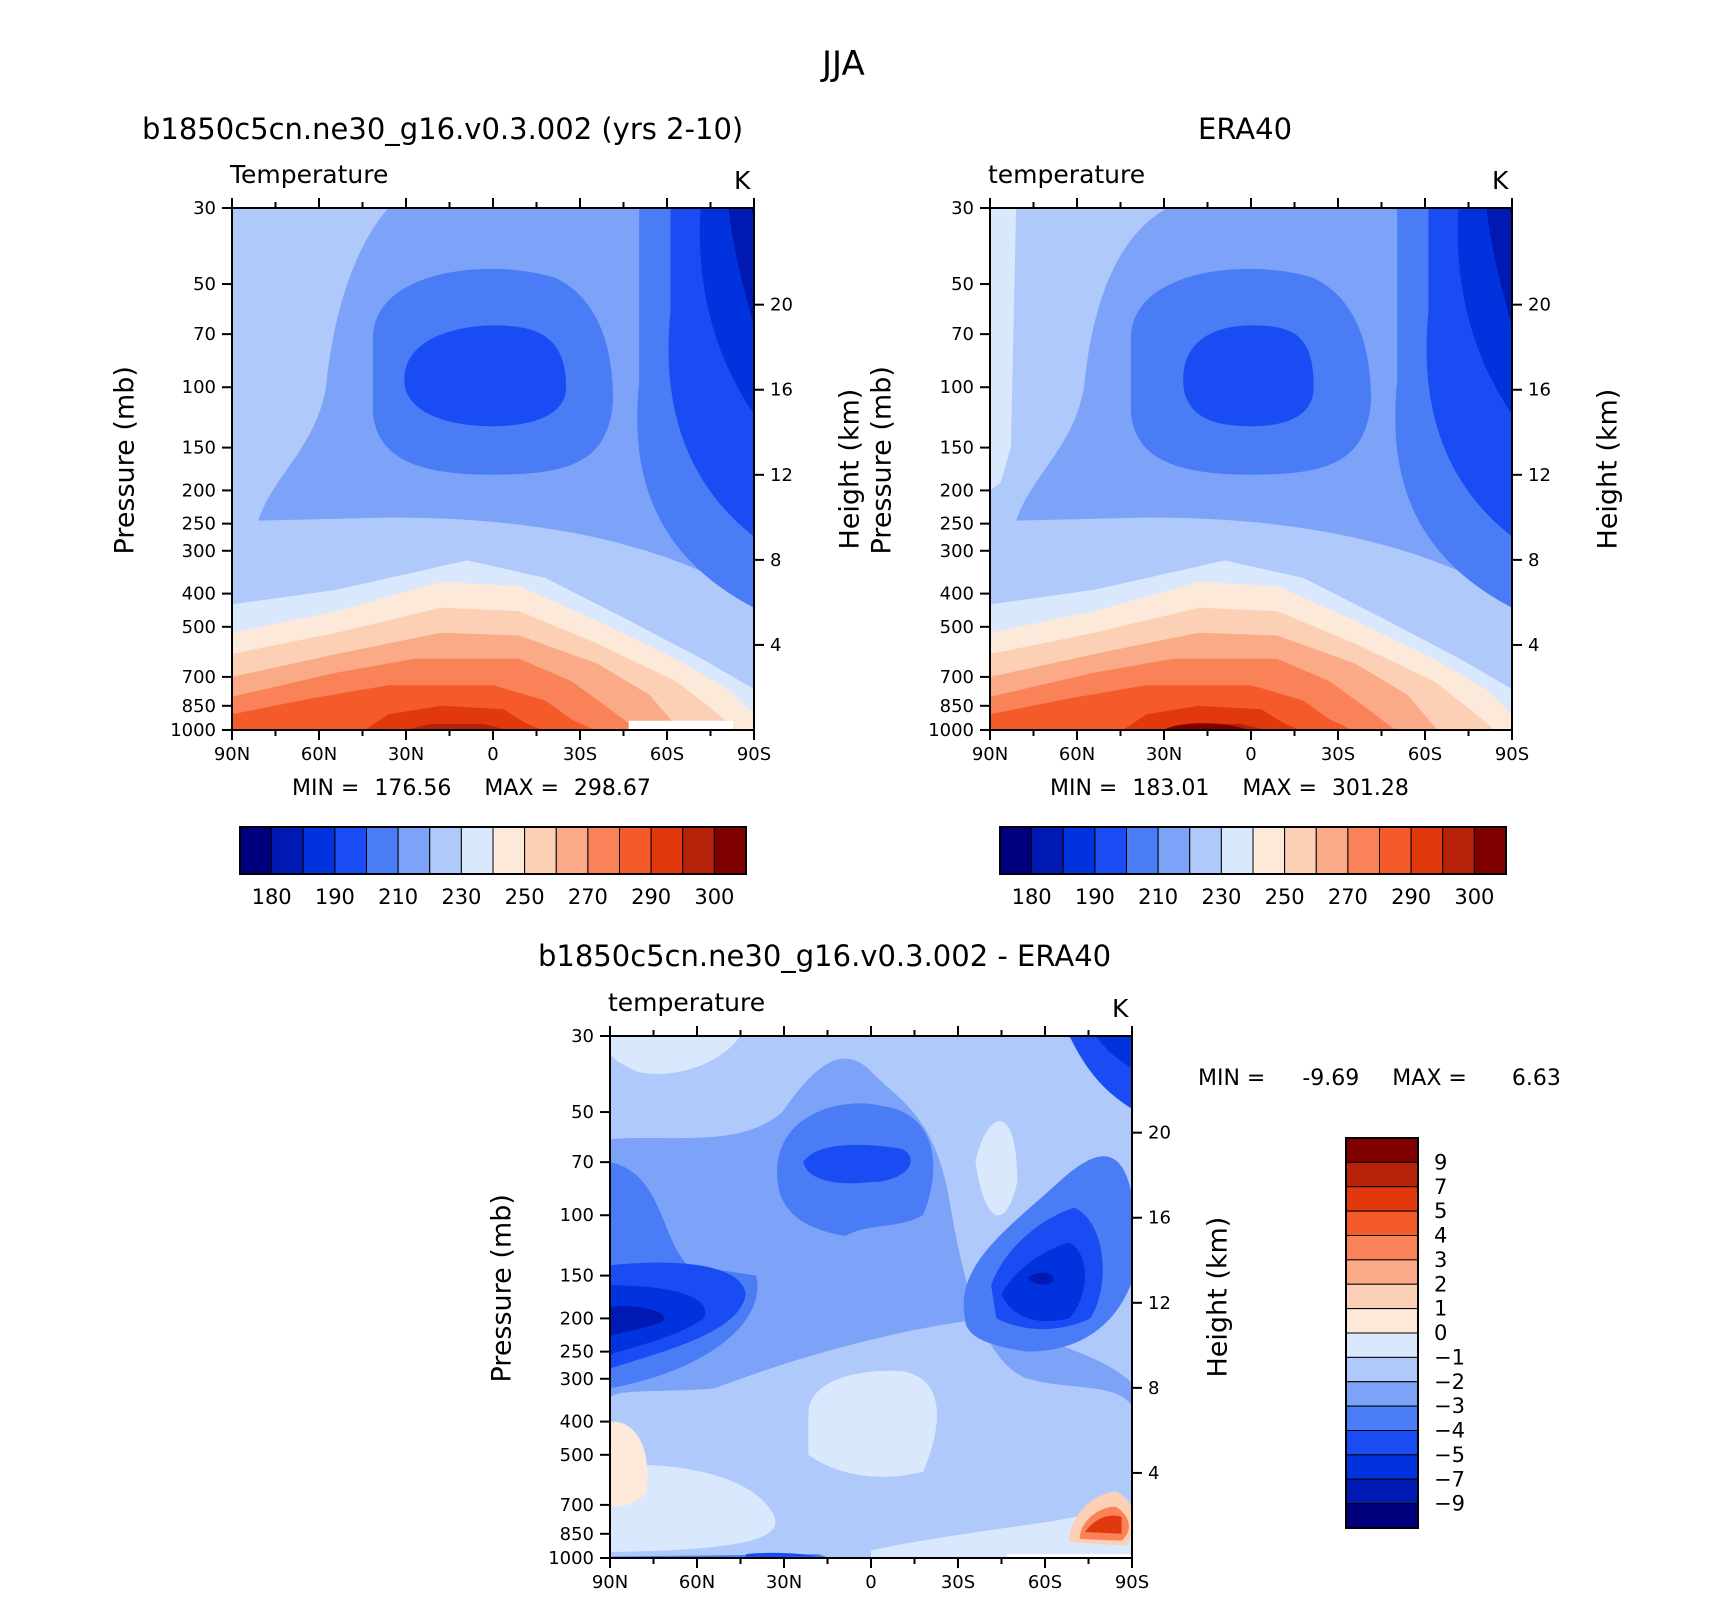 This screenshot has height=1600, width=1710. Describe the element at coordinates (1440, 1284) in the screenshot. I see `panel3-colorbar-label: 2` at that location.